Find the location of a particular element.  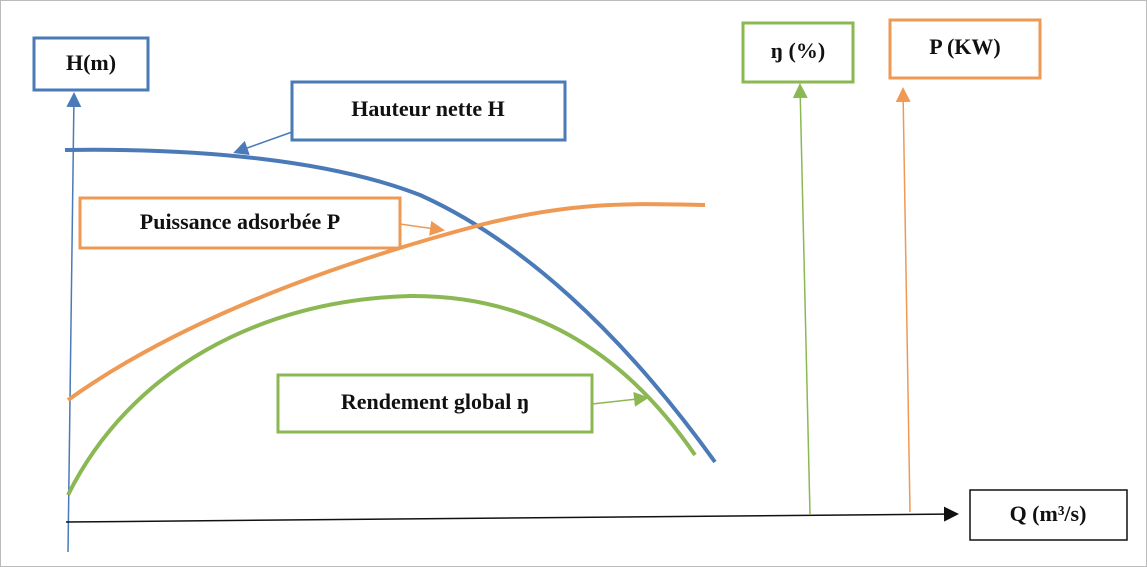

label: ŋ (%) is located at coordinates (798, 50).